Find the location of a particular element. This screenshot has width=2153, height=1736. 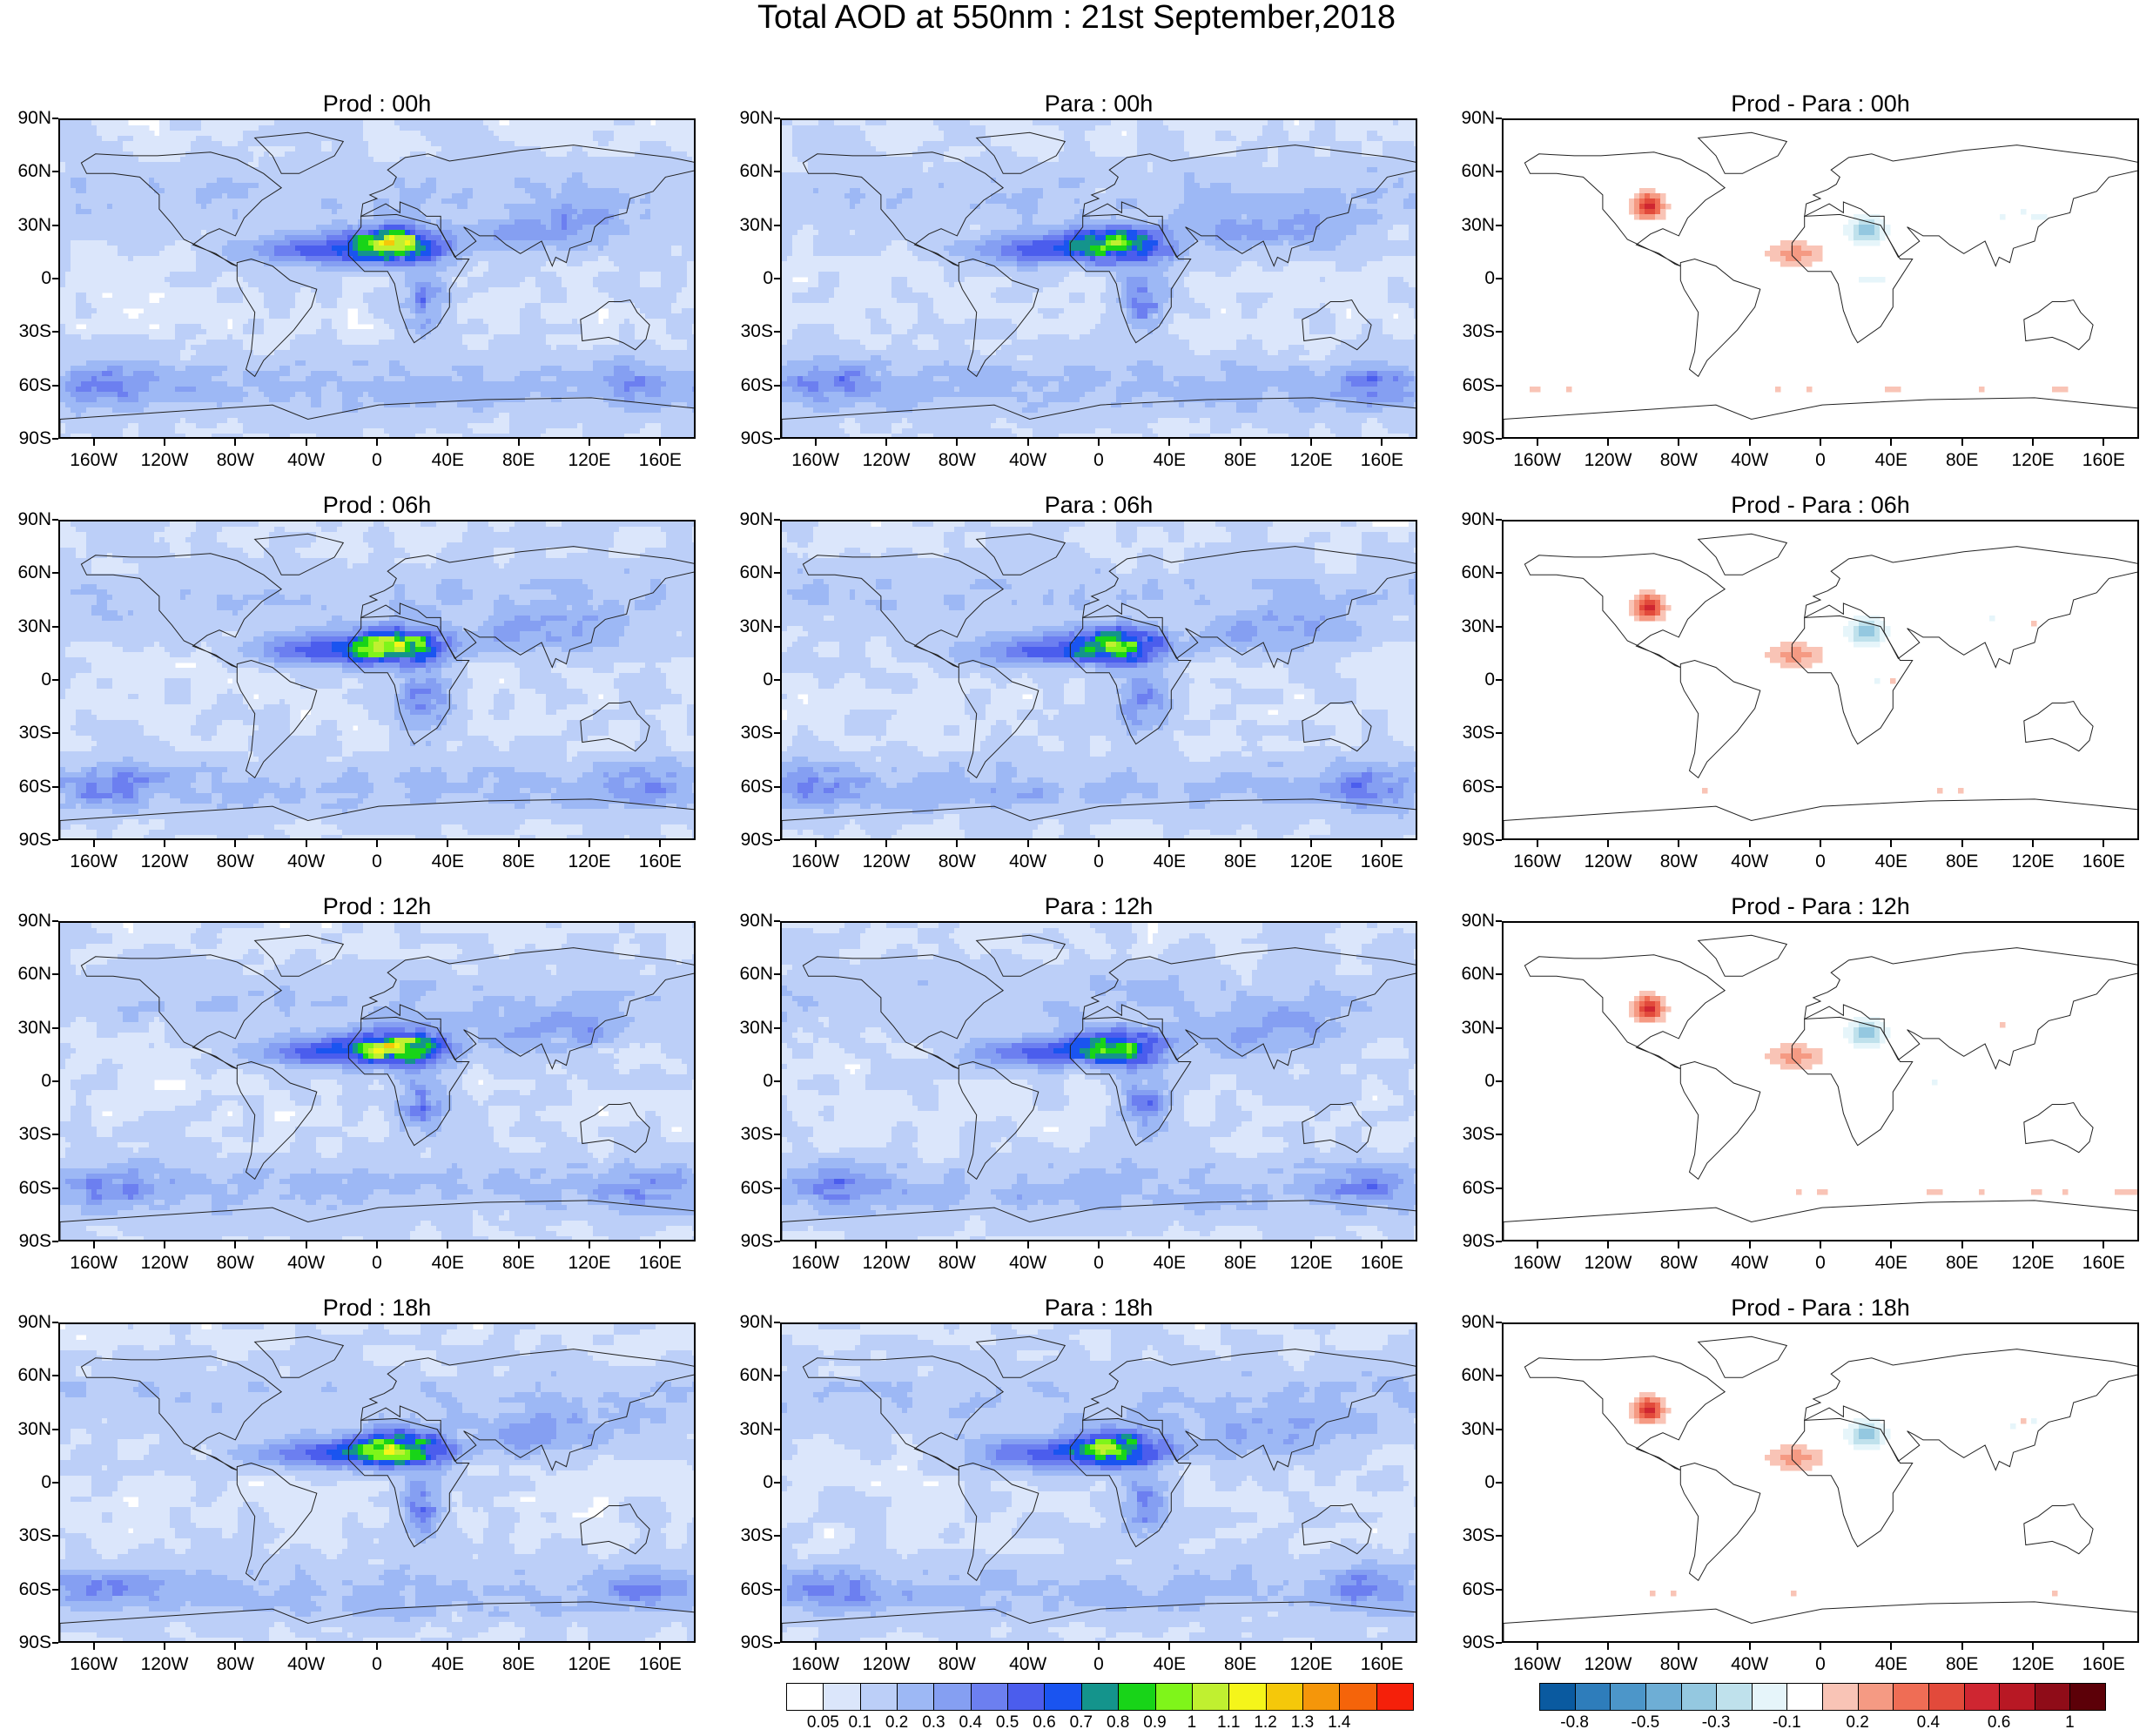

map-plot is located at coordinates (378, 680).